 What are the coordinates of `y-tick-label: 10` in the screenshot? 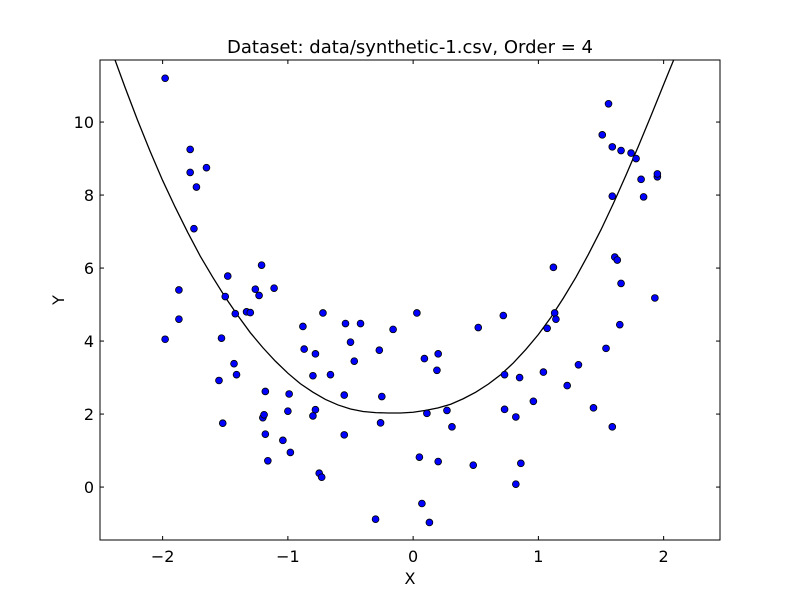 It's located at (84, 122).